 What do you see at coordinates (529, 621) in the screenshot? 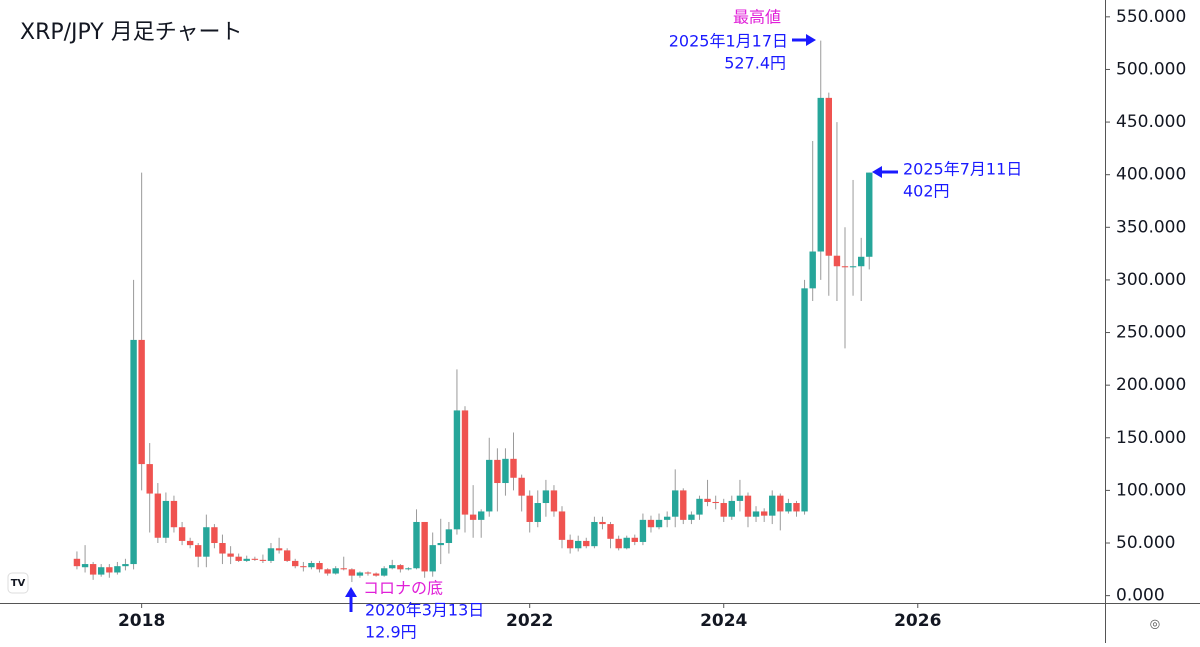
I see `x-tick-label: 2022` at bounding box center [529, 621].